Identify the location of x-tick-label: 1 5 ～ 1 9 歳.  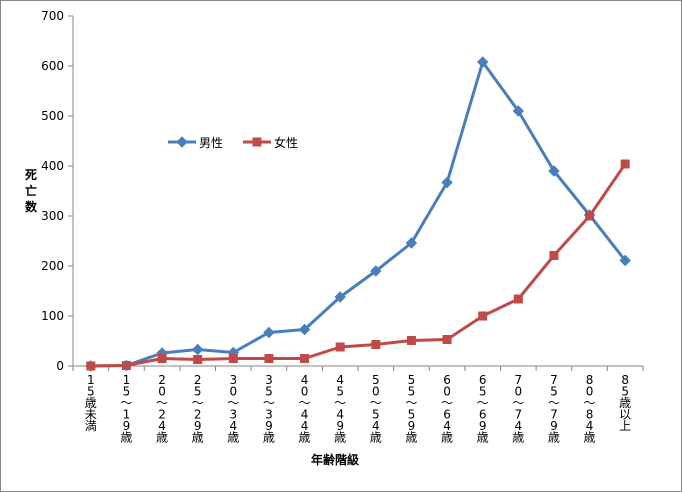
(126, 409).